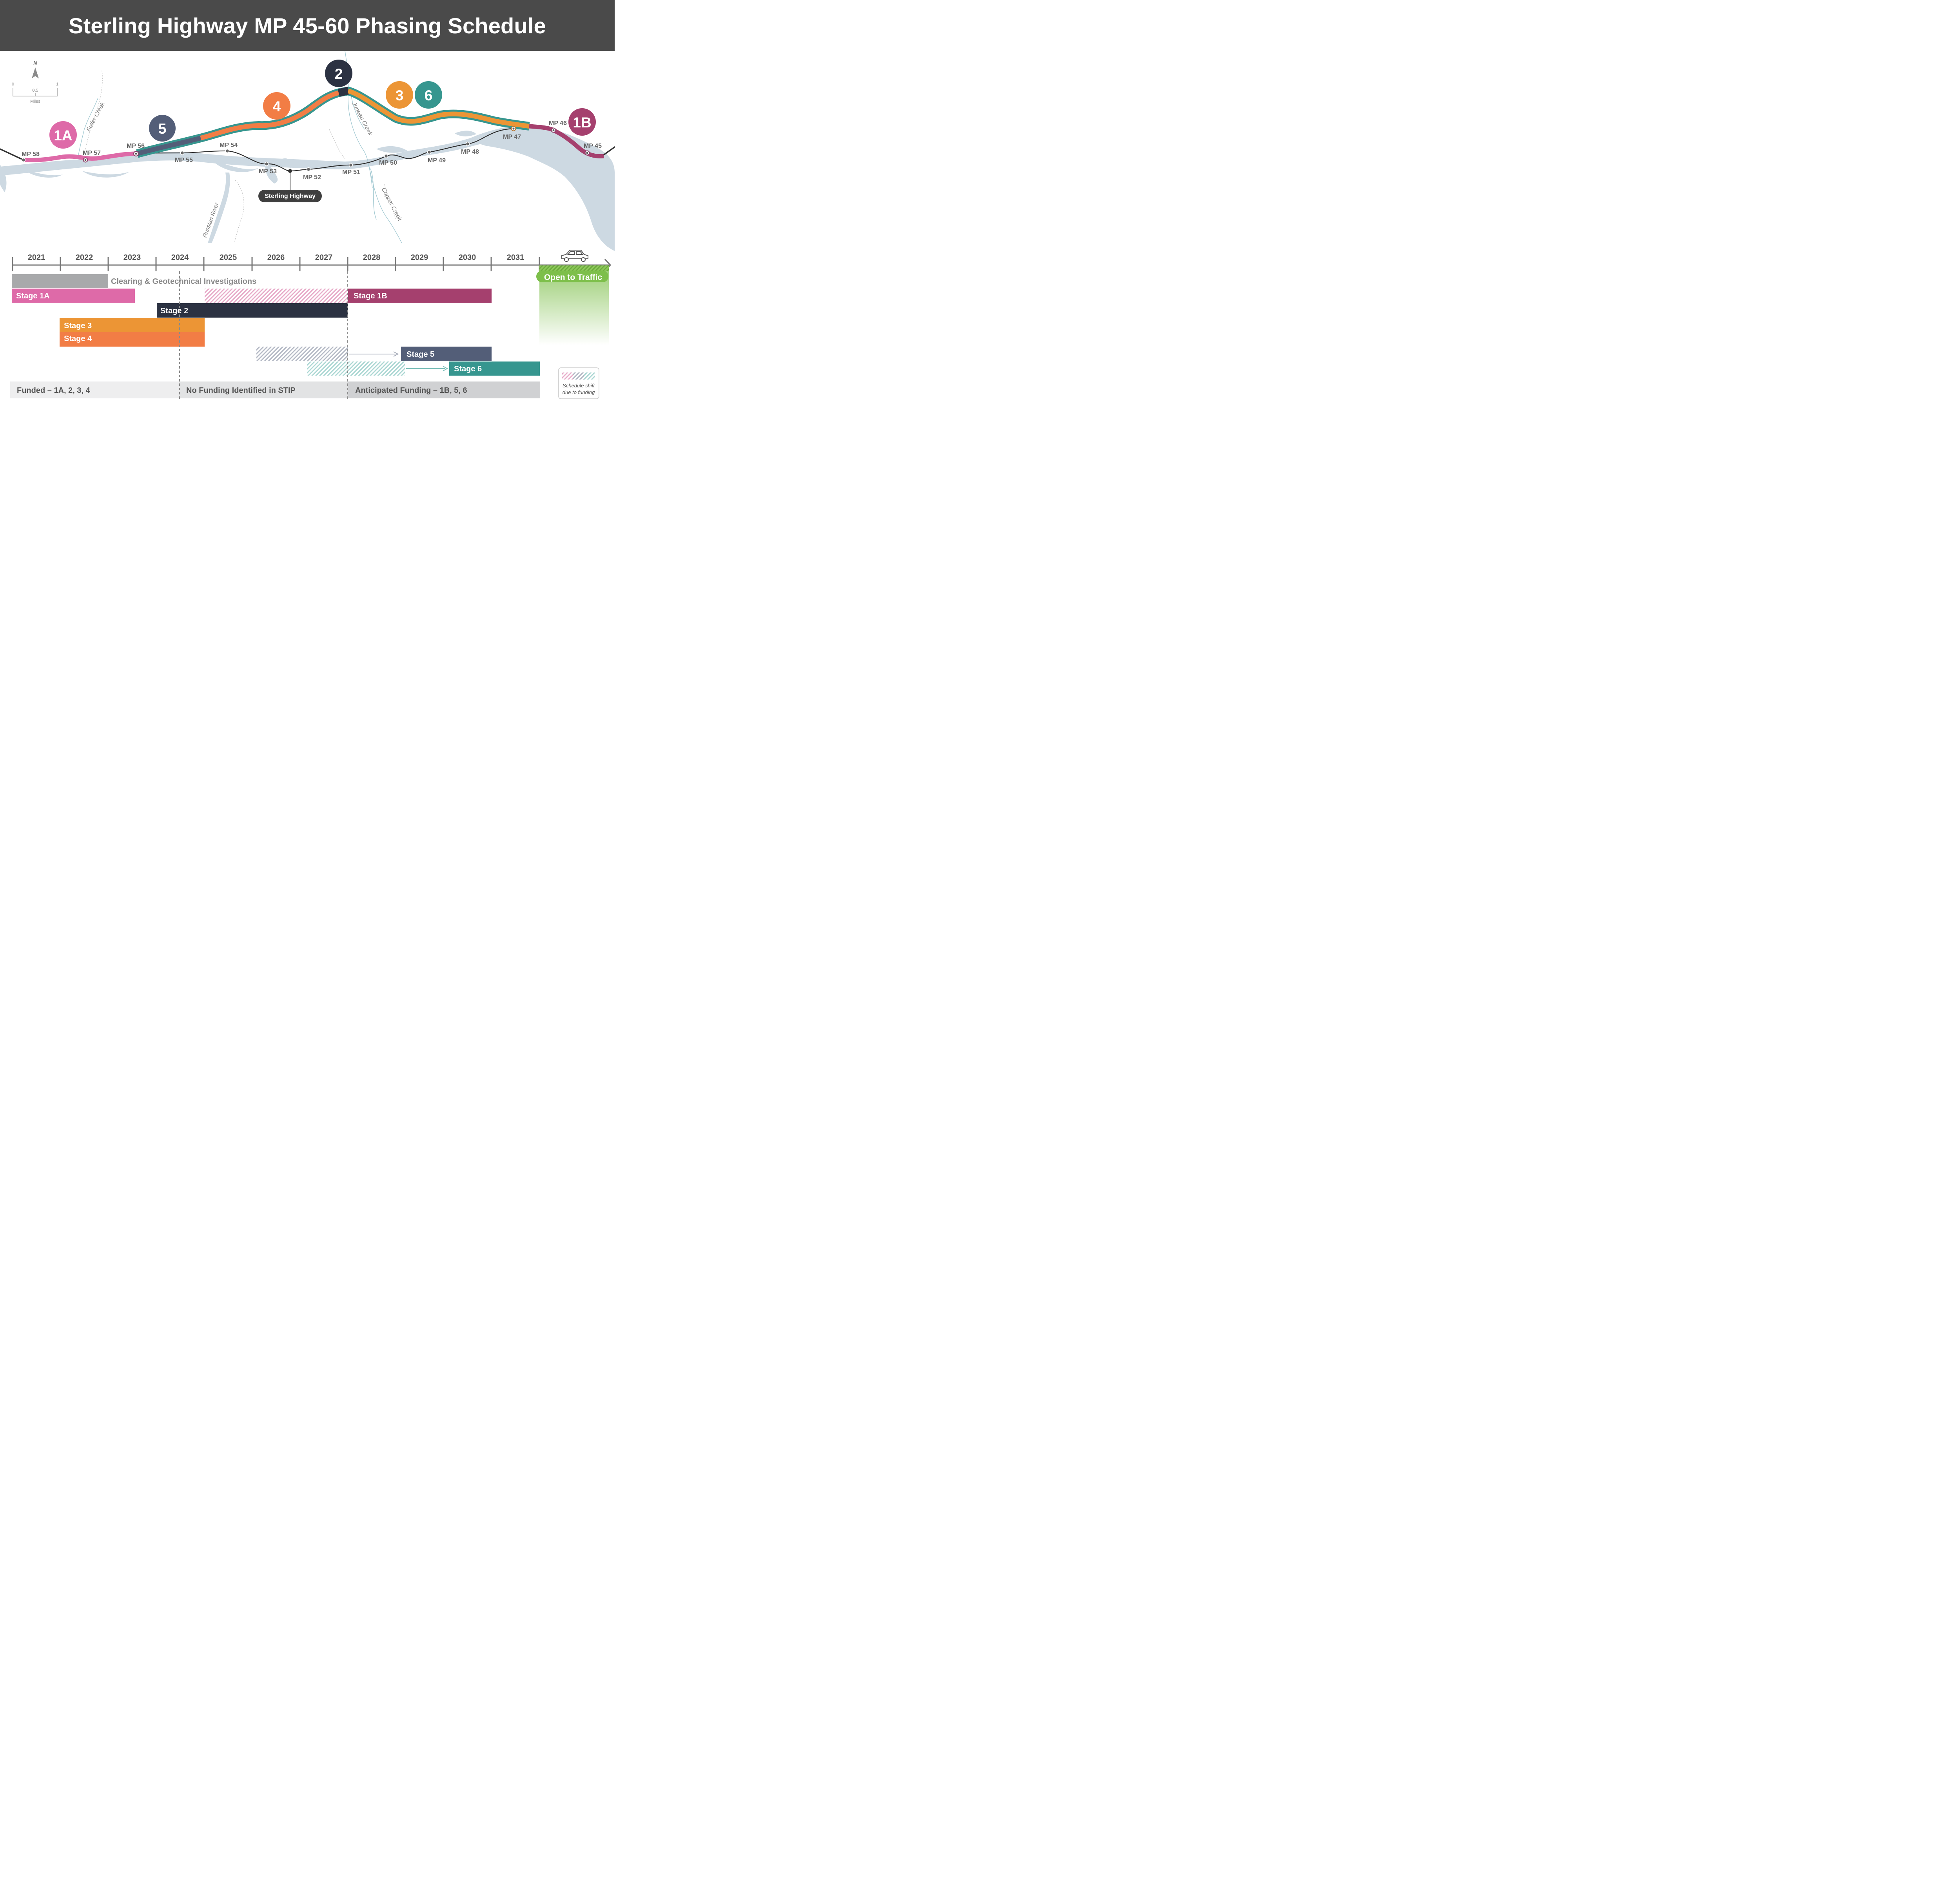 This screenshot has height=1882, width=1960. Describe the element at coordinates (35, 101) in the screenshot. I see `scale-unit: Miles` at that location.